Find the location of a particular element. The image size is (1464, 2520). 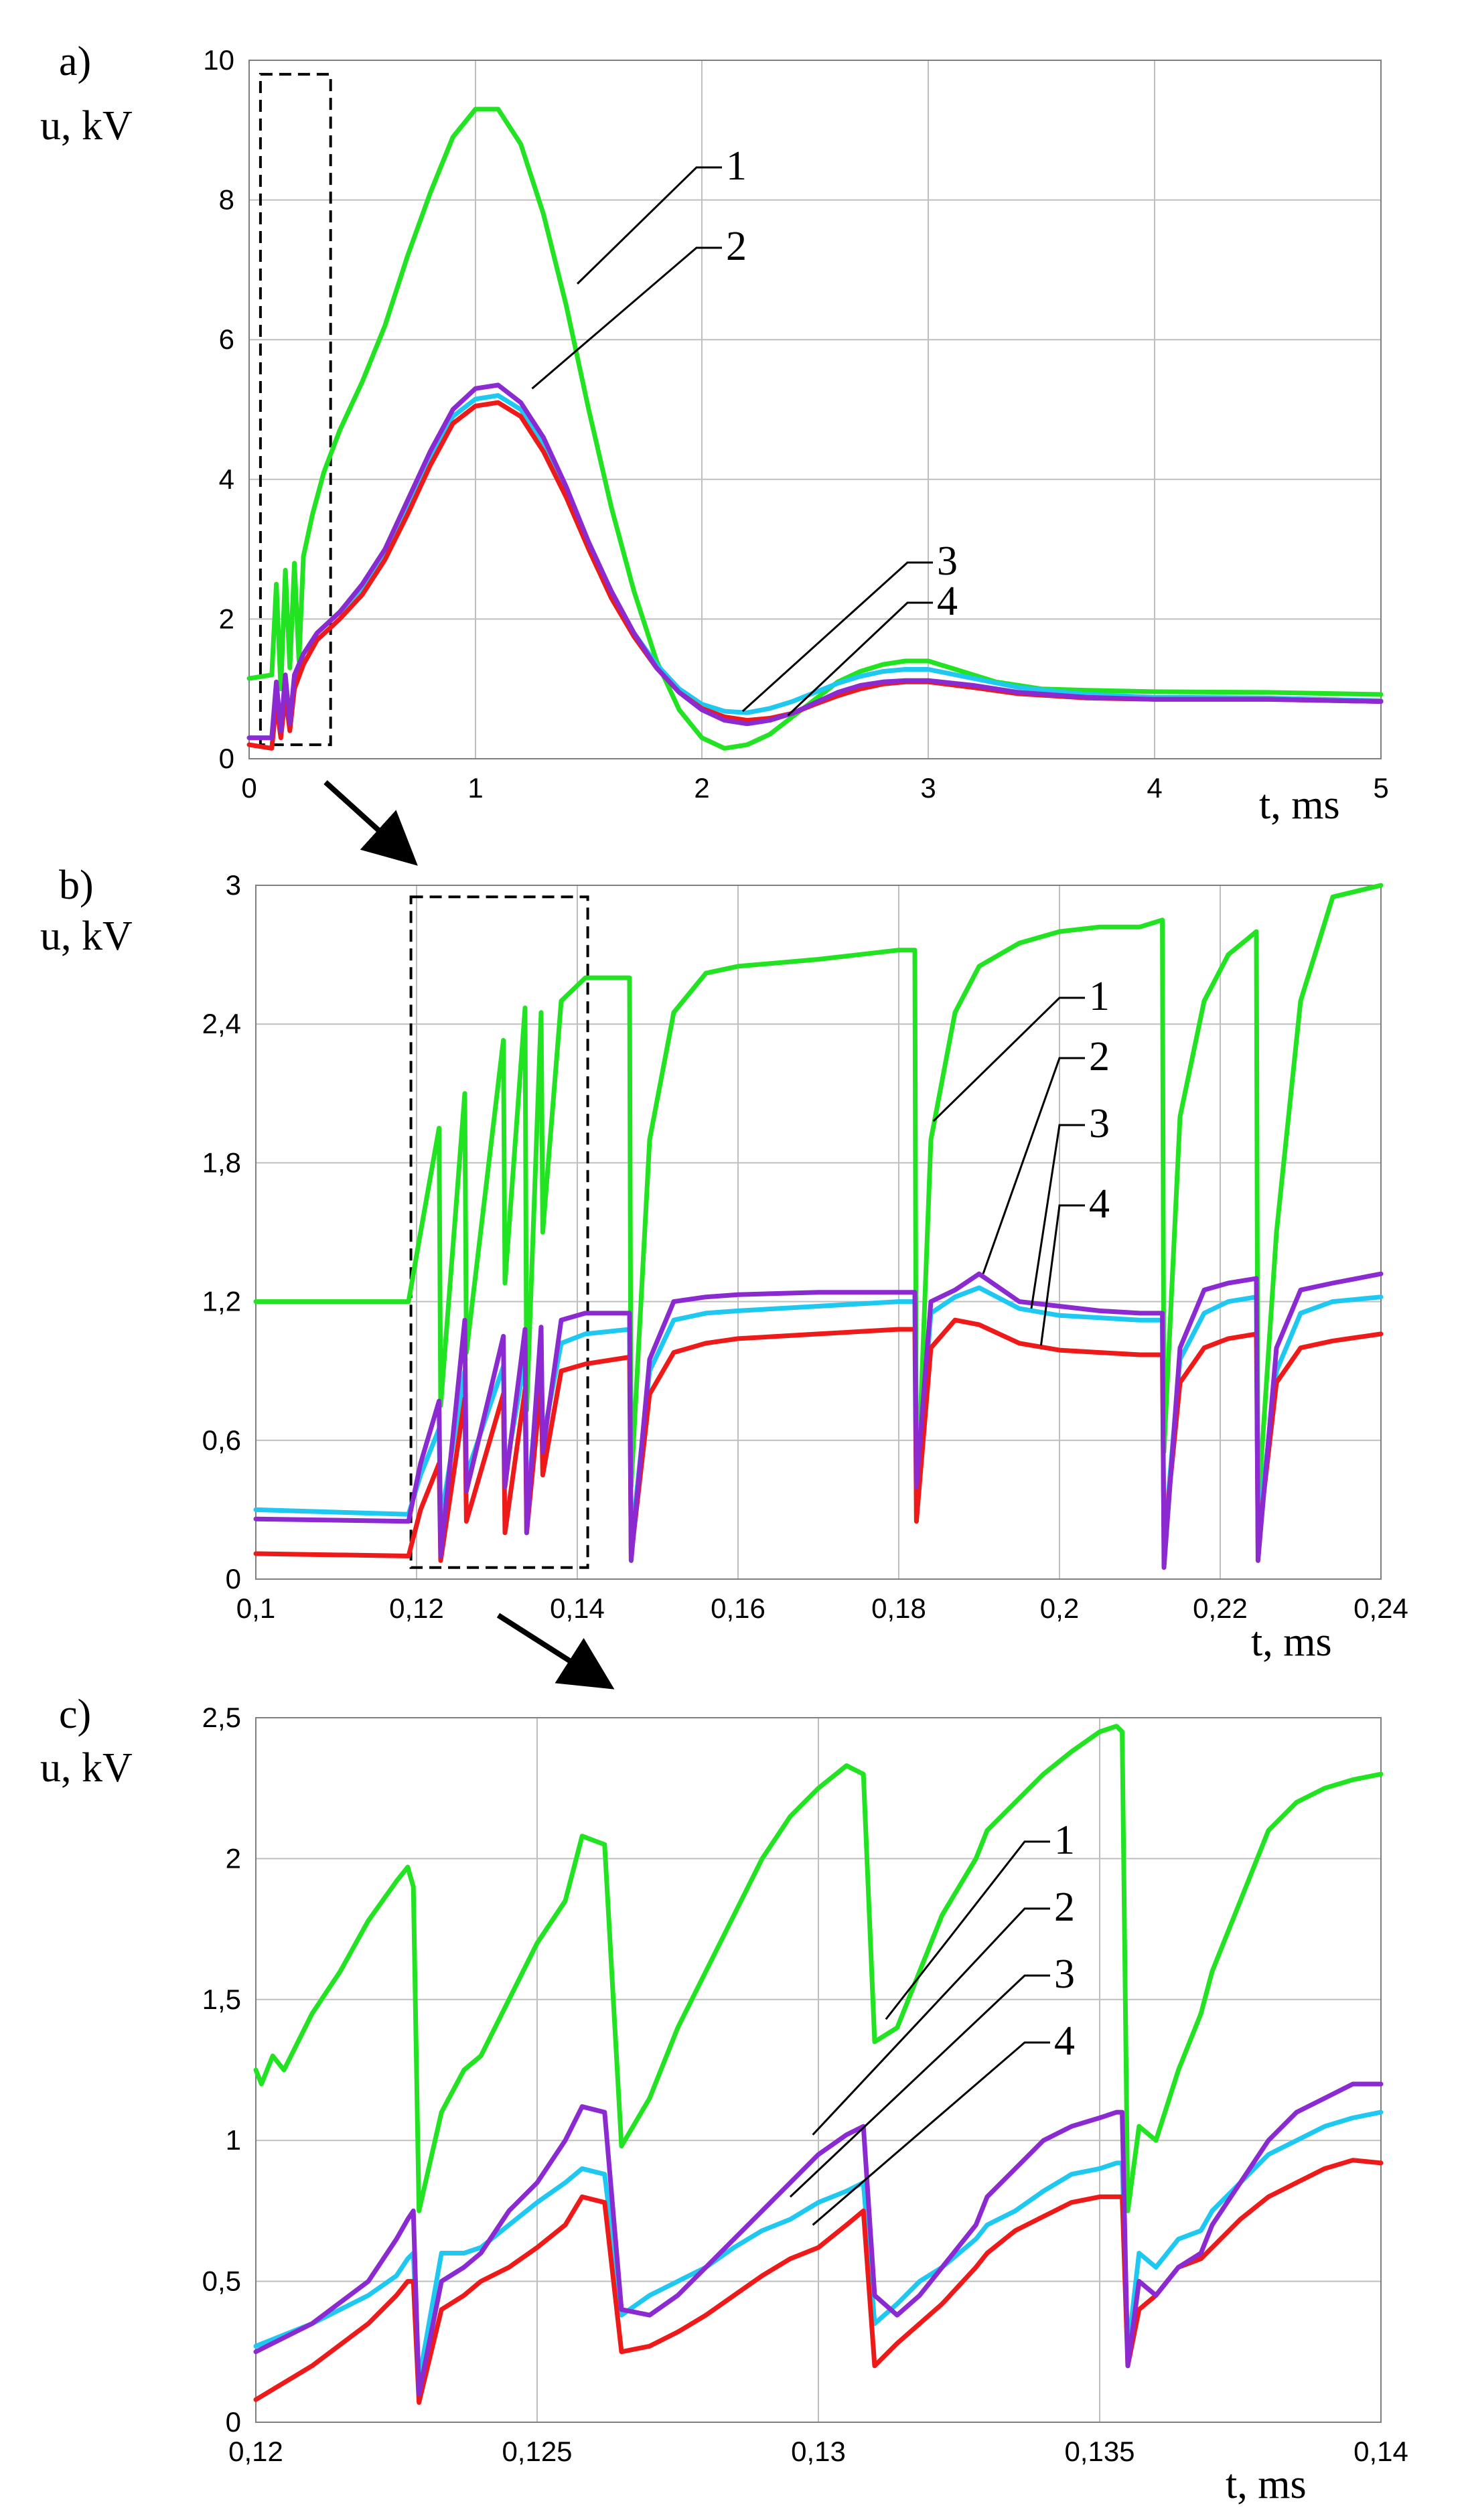

x-tick-label: 0 is located at coordinates (249, 788).